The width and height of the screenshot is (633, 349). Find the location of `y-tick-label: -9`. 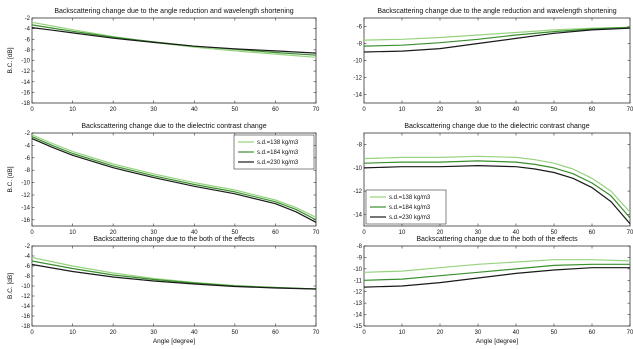

y-tick-label: -9 is located at coordinates (360, 258).